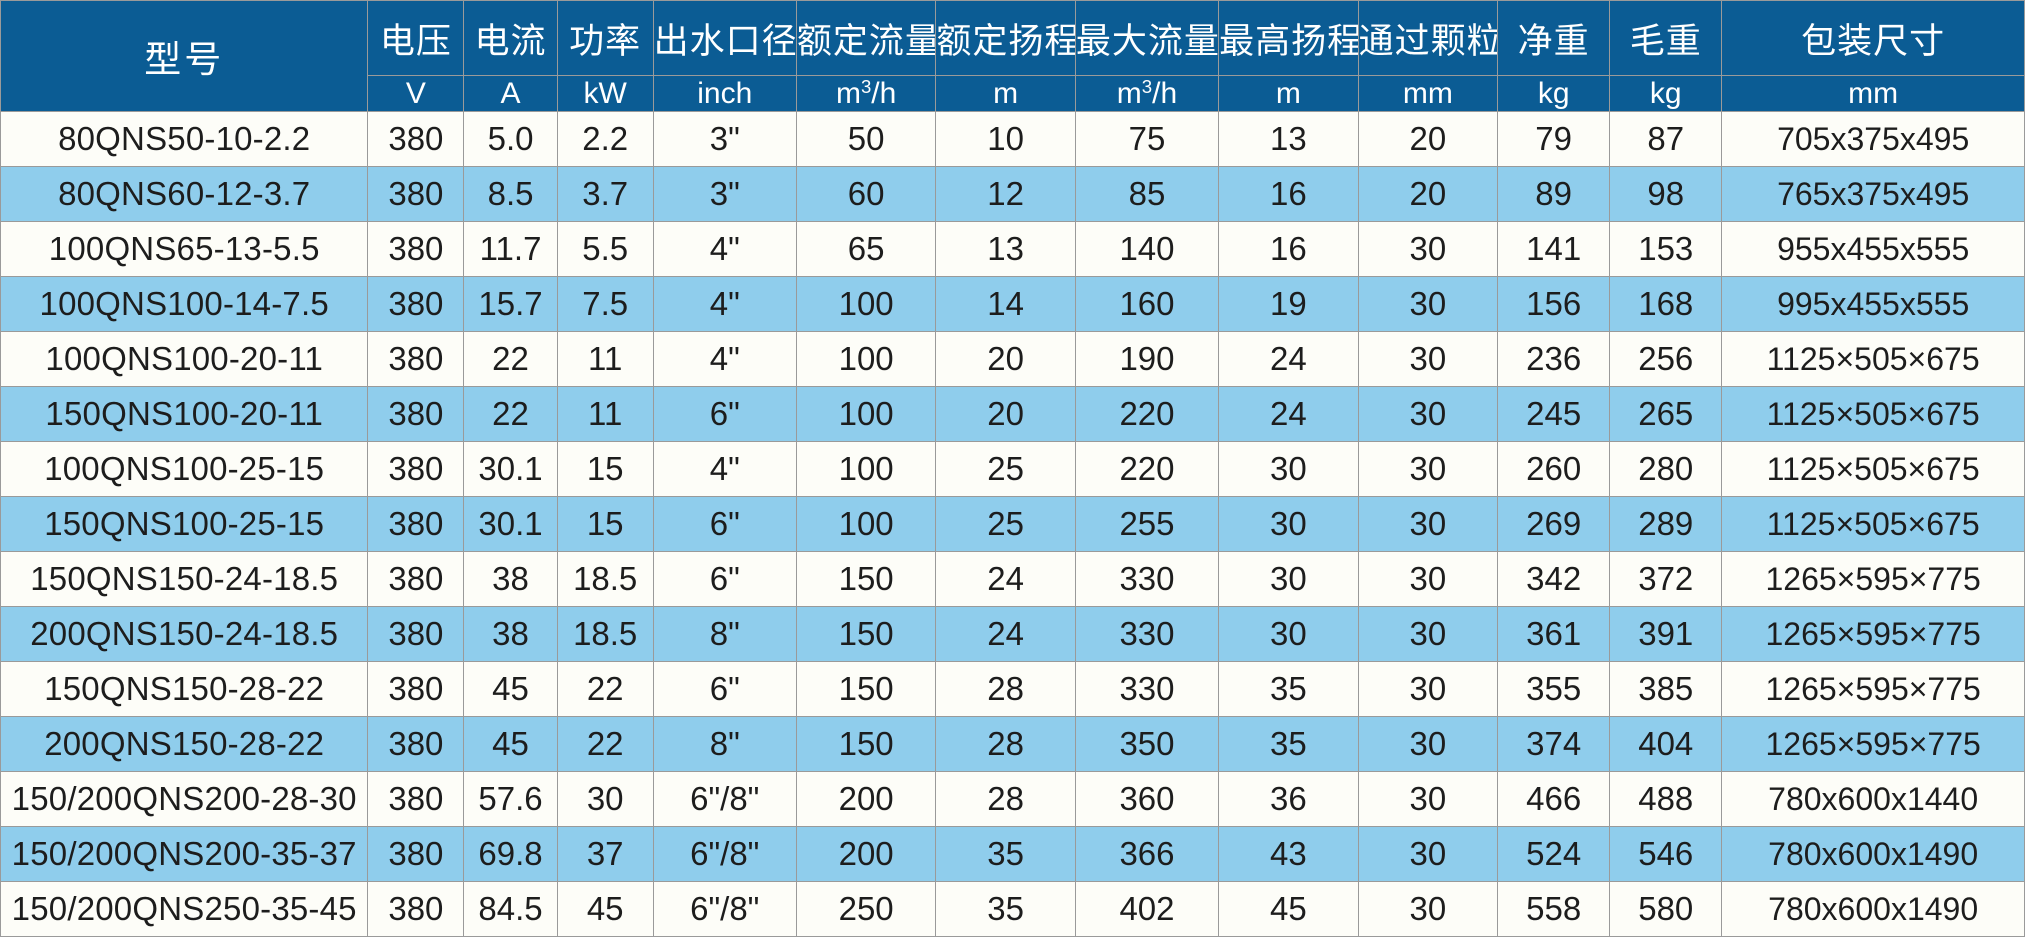  I want to click on cell-max-flow: 75, so click(1147, 139).